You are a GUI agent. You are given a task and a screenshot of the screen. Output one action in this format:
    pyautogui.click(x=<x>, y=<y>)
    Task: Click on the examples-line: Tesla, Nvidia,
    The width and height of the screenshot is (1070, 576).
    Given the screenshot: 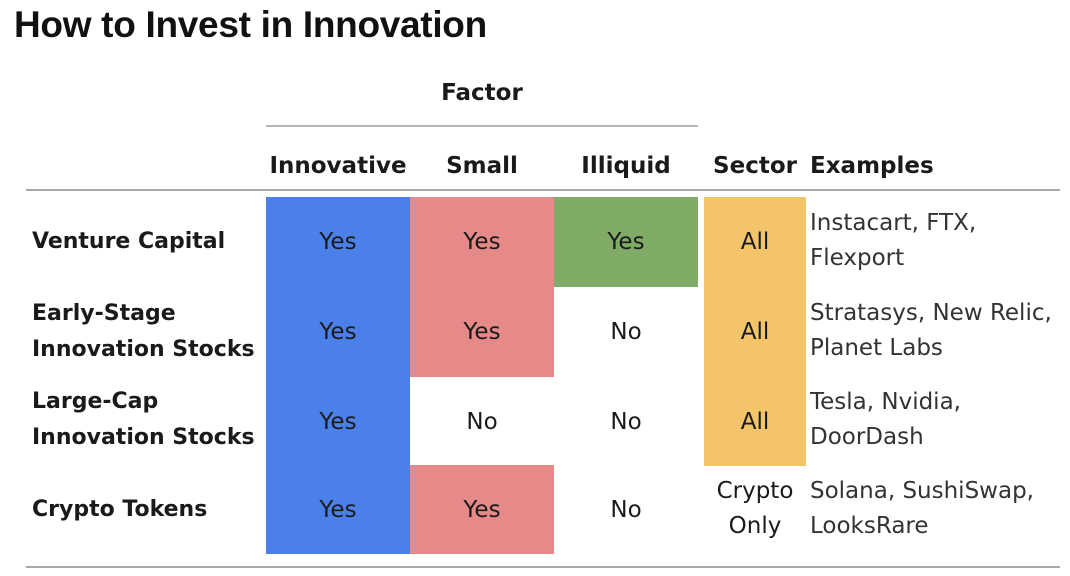 What is the action you would take?
    pyautogui.click(x=885, y=402)
    